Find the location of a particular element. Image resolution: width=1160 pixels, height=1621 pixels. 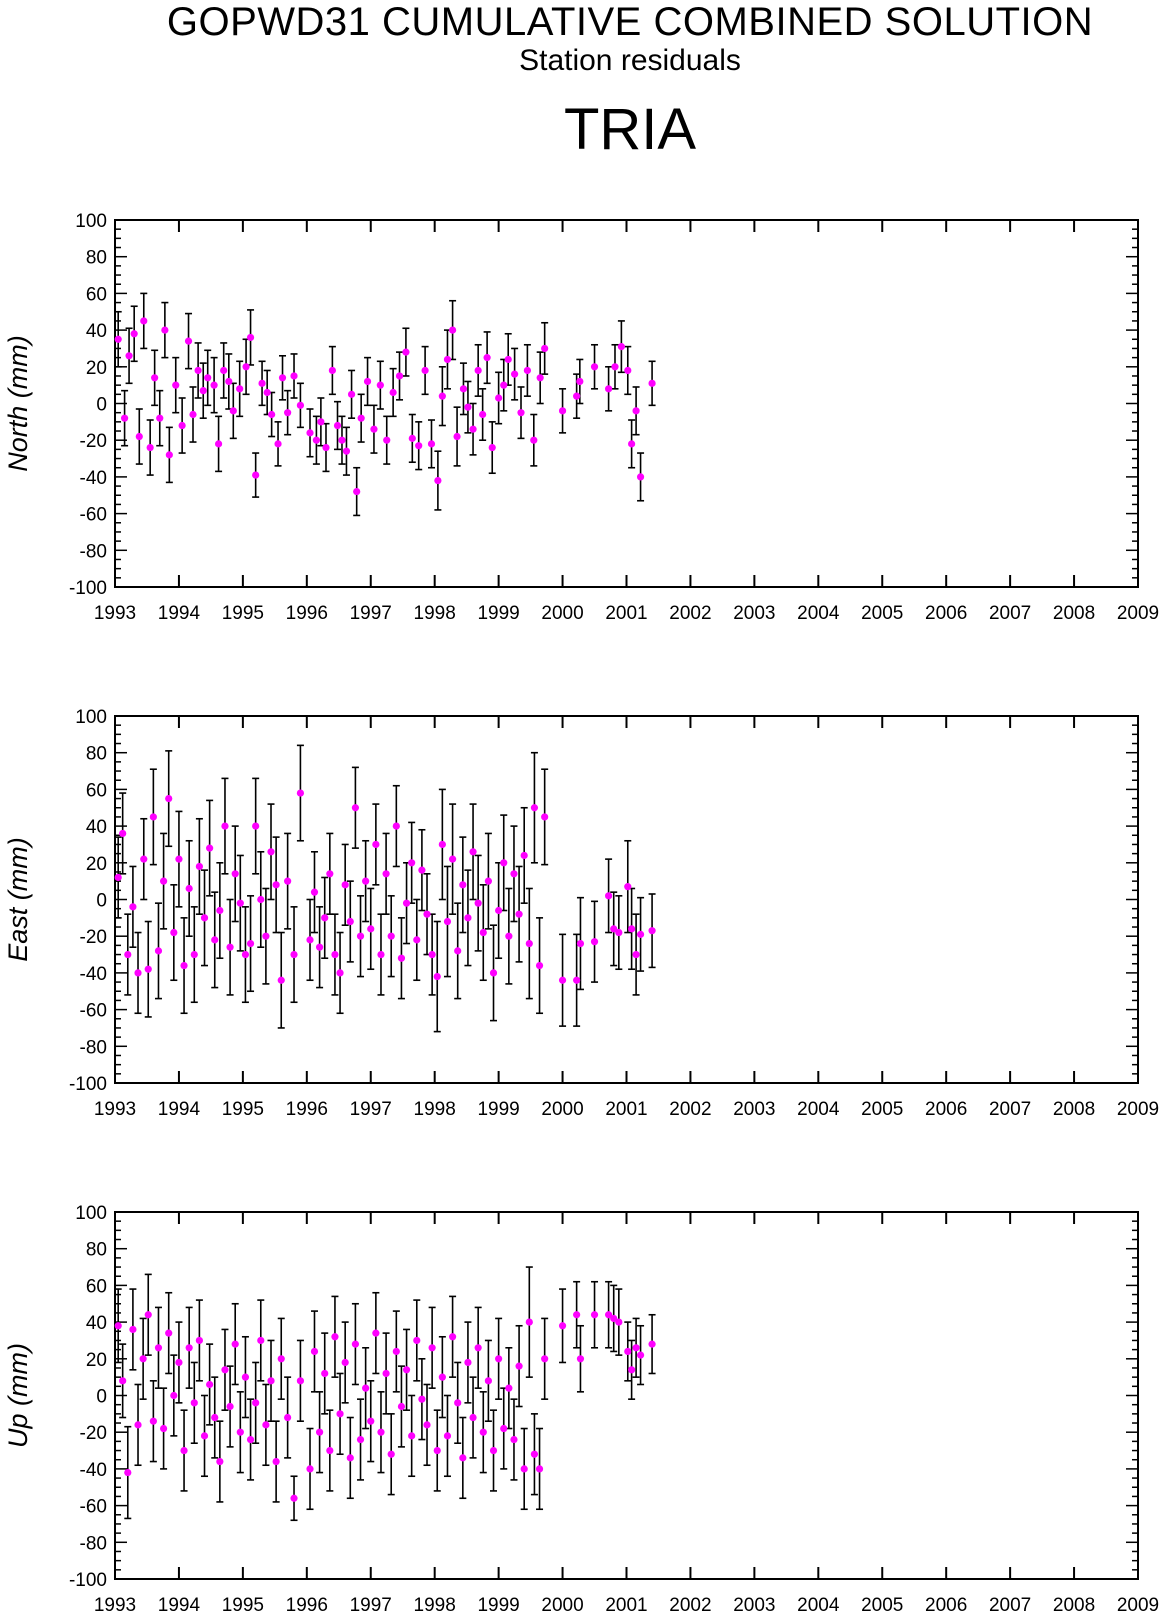

y-tick-label: -80 is located at coordinates (93, 1047).